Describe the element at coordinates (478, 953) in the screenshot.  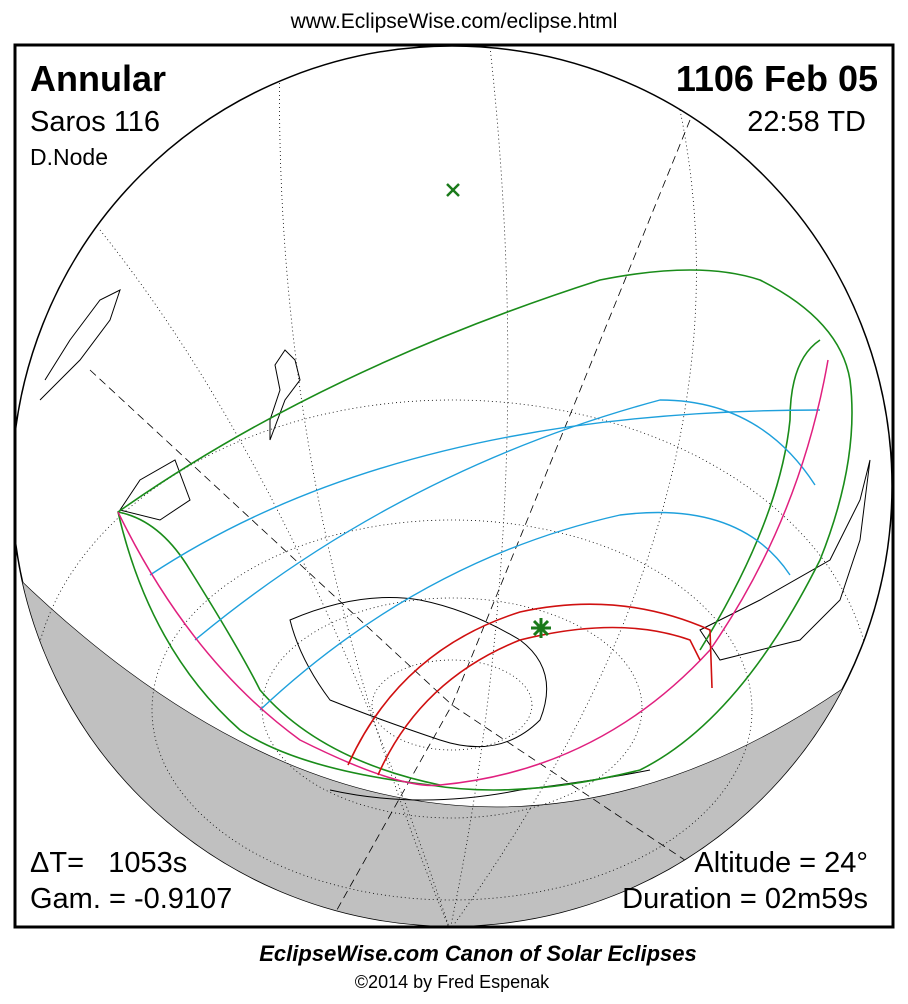
I see `footer-title: EclipseWise.com Canon of Solar Eclipses` at that location.